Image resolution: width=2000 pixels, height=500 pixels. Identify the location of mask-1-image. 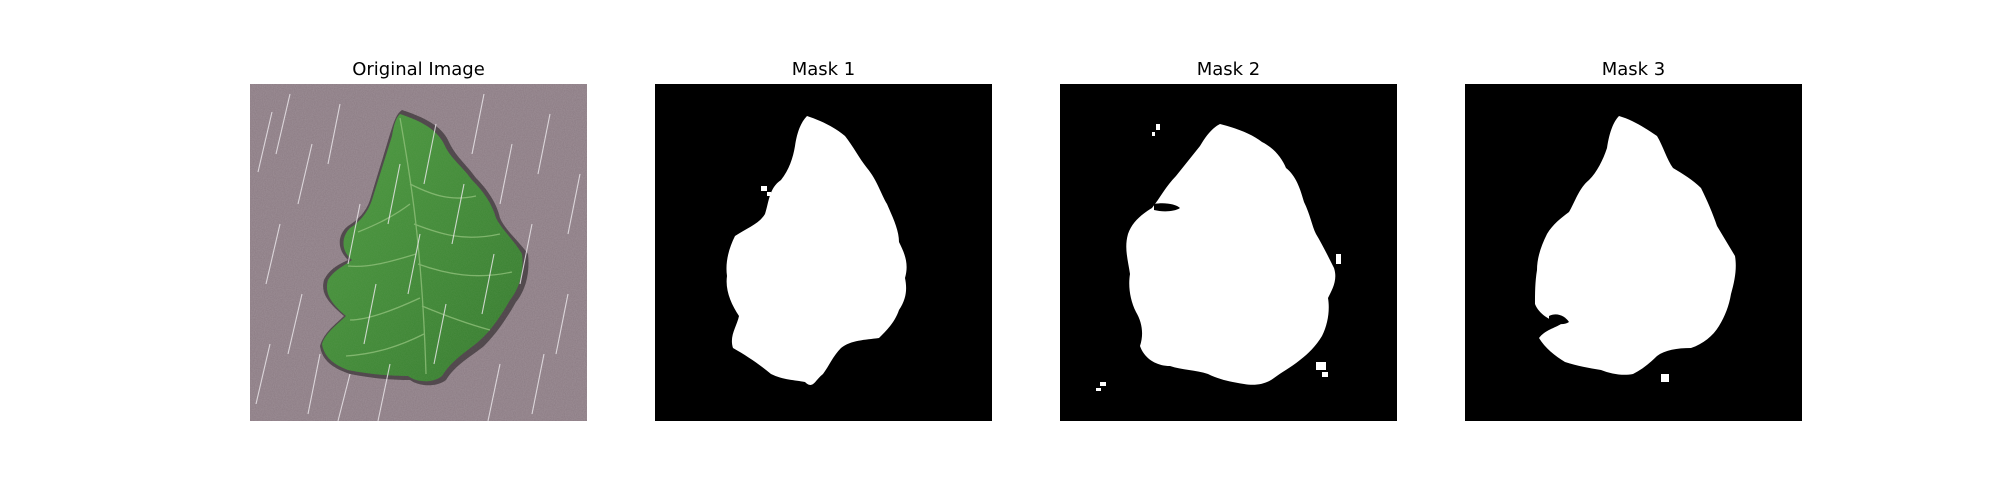
(823, 252).